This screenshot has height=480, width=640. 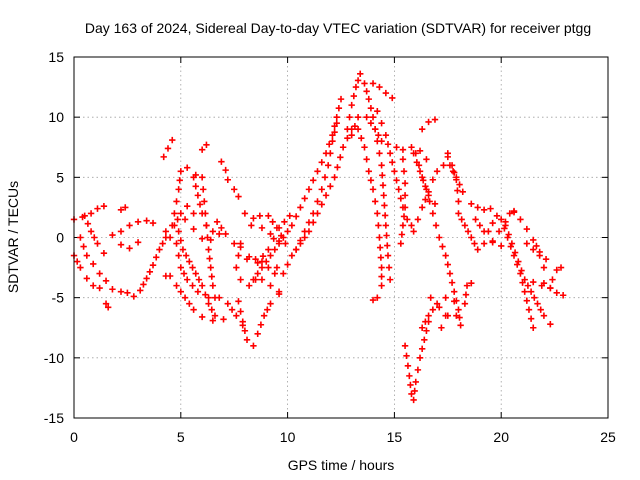 What do you see at coordinates (395, 437) in the screenshot?
I see `x-tick-label: 15` at bounding box center [395, 437].